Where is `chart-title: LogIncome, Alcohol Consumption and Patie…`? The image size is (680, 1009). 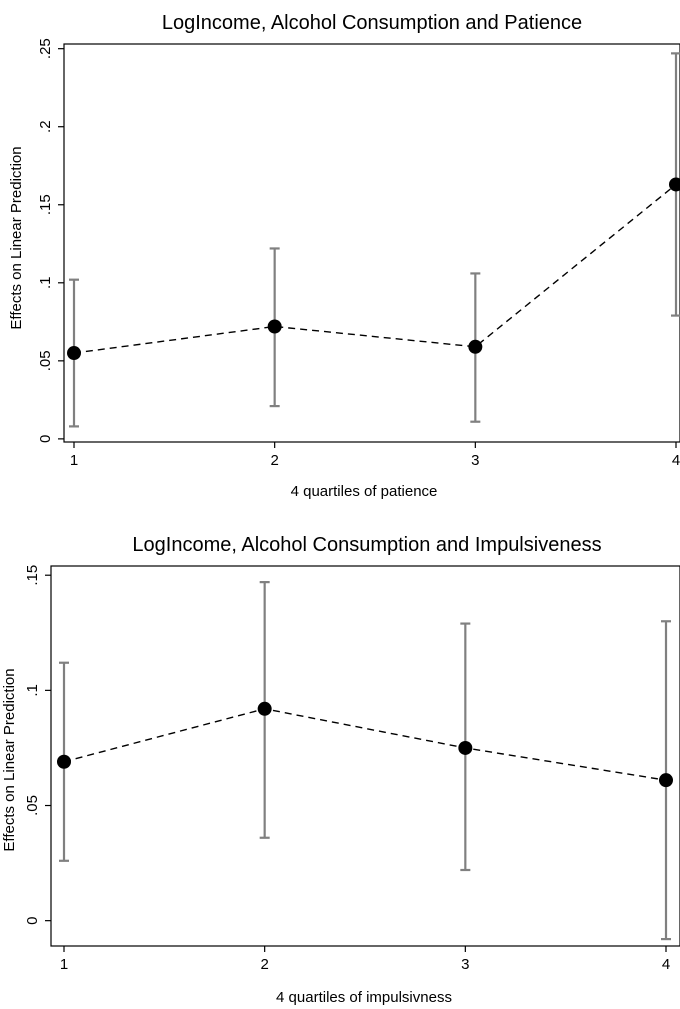 chart-title: LogIncome, Alcohol Consumption and Patie… is located at coordinates (372, 23).